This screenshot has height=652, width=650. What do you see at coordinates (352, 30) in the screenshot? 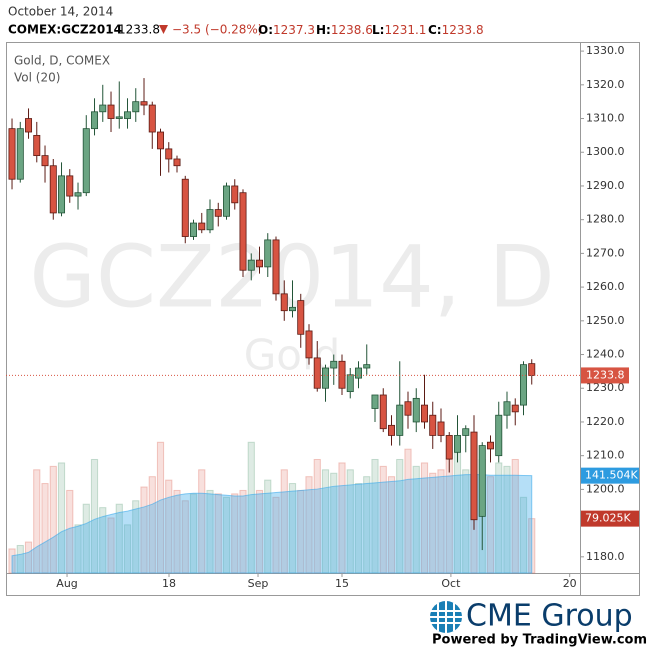
I see `ohlc-value: 1238.6` at bounding box center [352, 30].